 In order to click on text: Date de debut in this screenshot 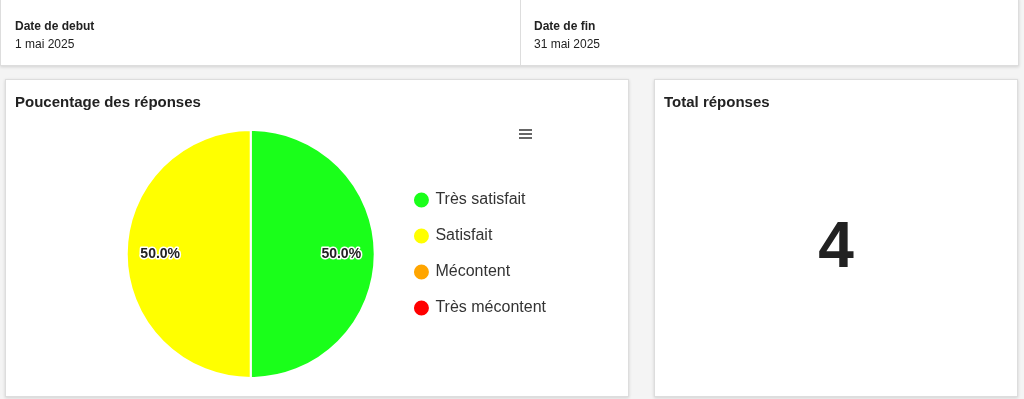, I will do `click(55, 26)`.